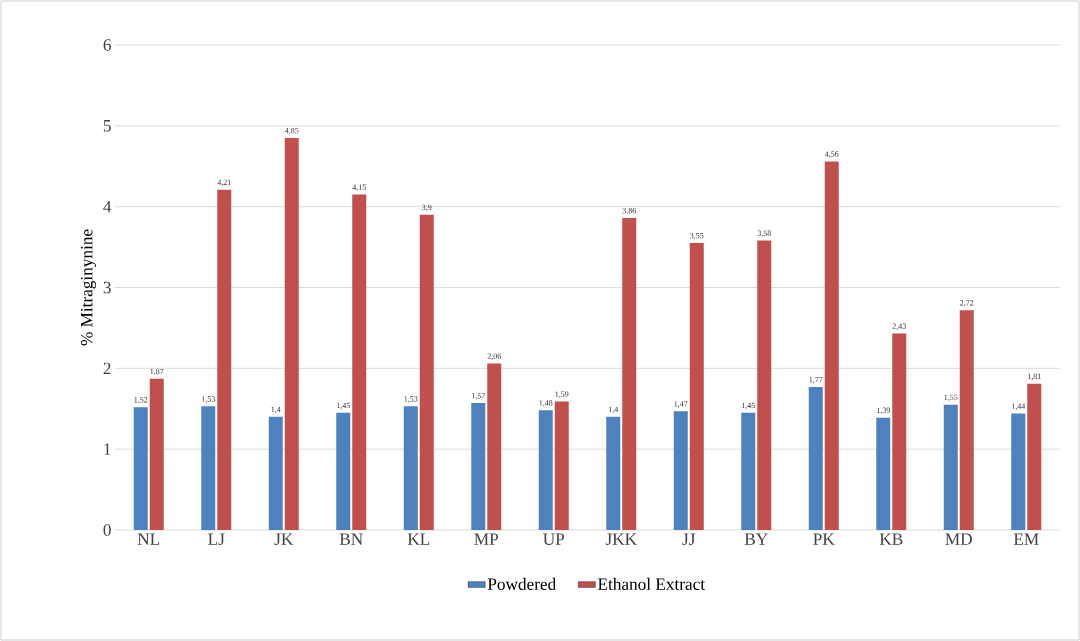 Image resolution: width=1080 pixels, height=641 pixels. Describe the element at coordinates (88, 287) in the screenshot. I see `y-axis-title: % Mitraginynine` at that location.